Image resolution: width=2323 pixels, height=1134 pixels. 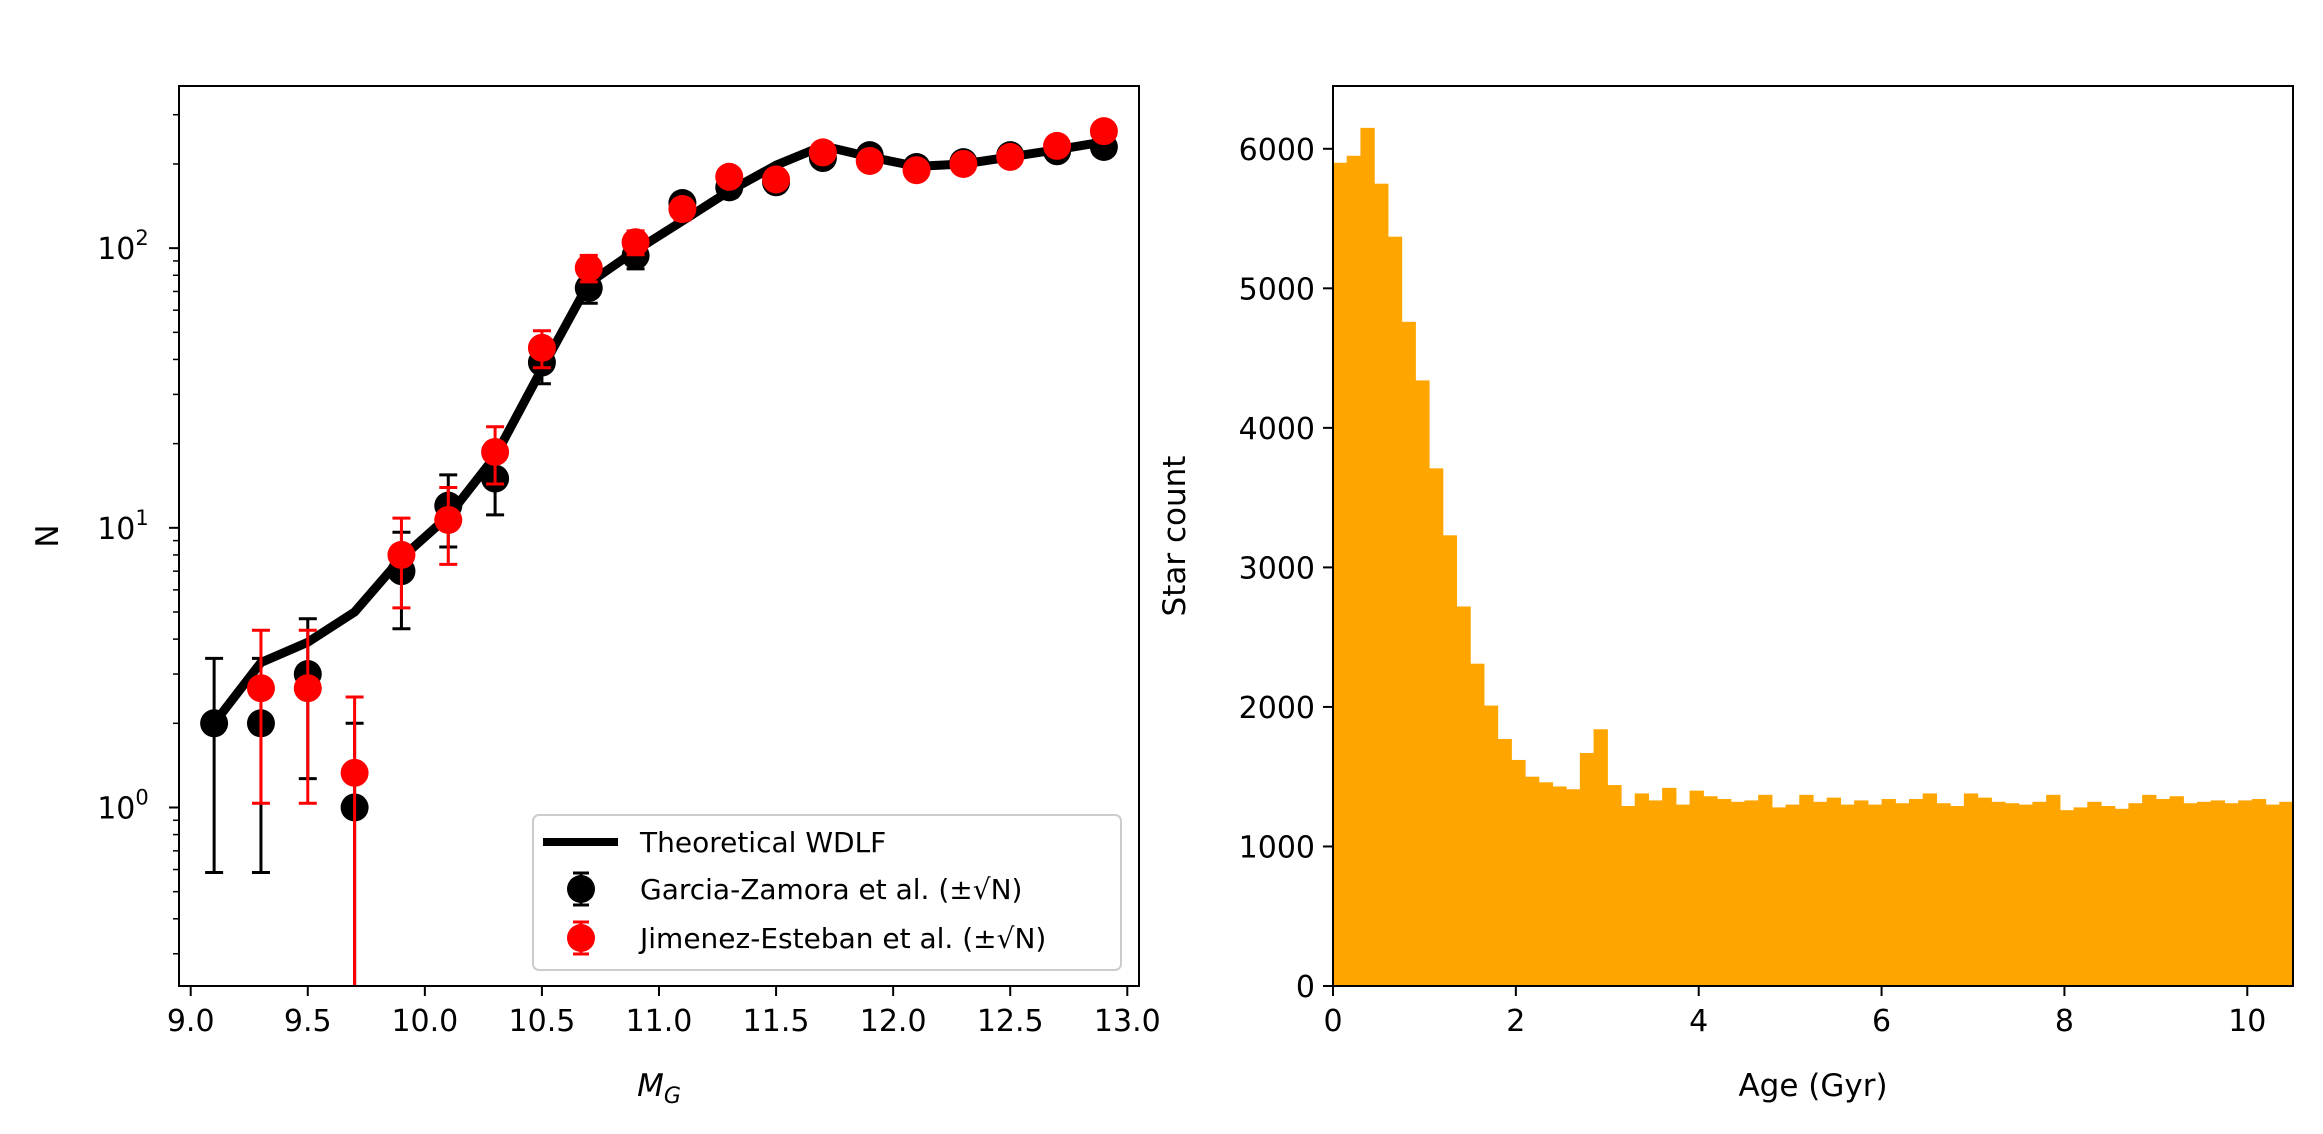 I want to click on left-x-tick-label: 9.5, so click(x=308, y=1021).